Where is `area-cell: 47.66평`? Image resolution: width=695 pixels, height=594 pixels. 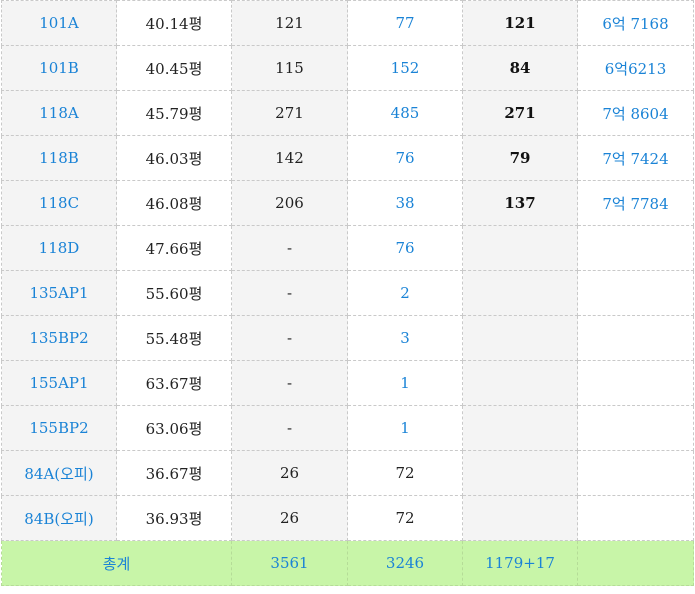 area-cell: 47.66평 is located at coordinates (174, 248).